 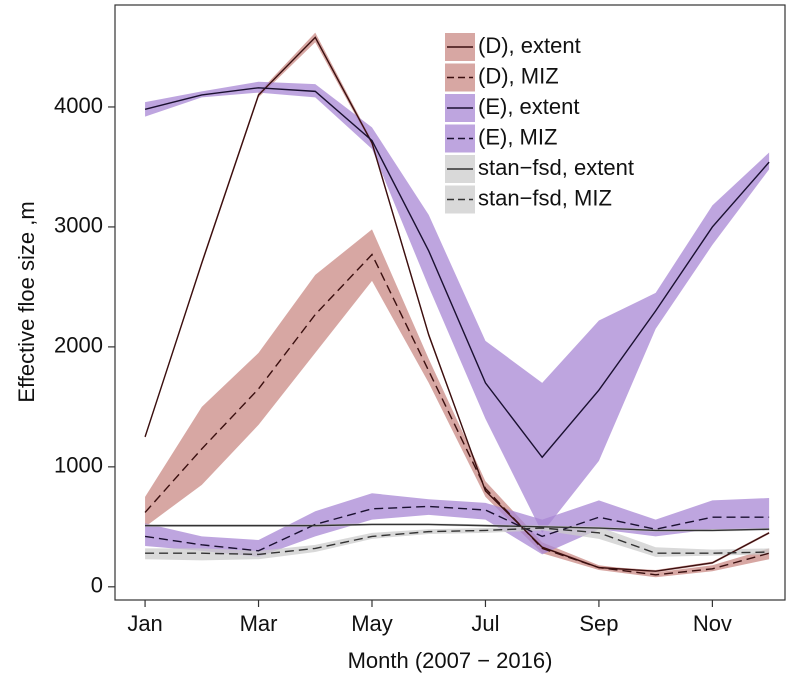 What do you see at coordinates (518, 75) in the screenshot?
I see `legend-label: (D), MIZ` at bounding box center [518, 75].